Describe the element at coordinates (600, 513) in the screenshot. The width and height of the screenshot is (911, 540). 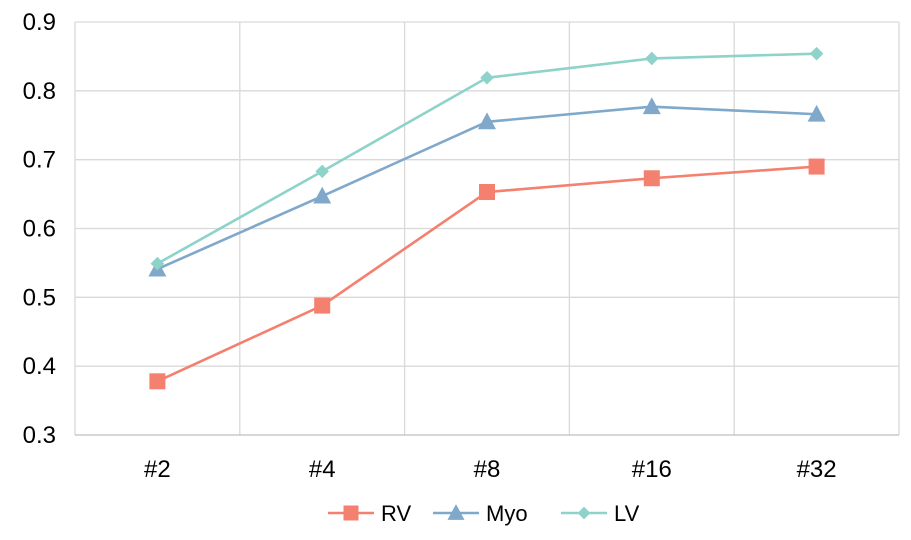
I see `legend-item-lv: LV` at that location.